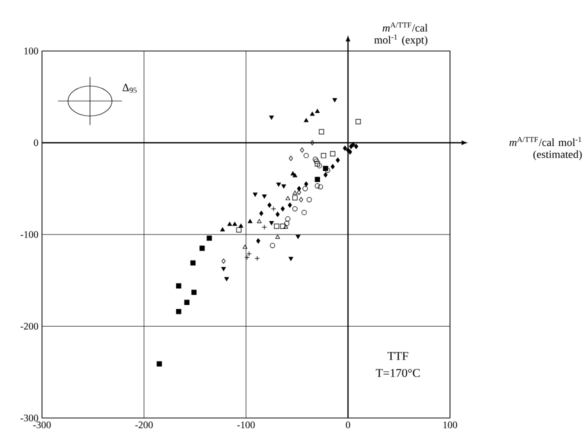  I want to click on annotation: Δ$_{95}$, so click(129, 88).